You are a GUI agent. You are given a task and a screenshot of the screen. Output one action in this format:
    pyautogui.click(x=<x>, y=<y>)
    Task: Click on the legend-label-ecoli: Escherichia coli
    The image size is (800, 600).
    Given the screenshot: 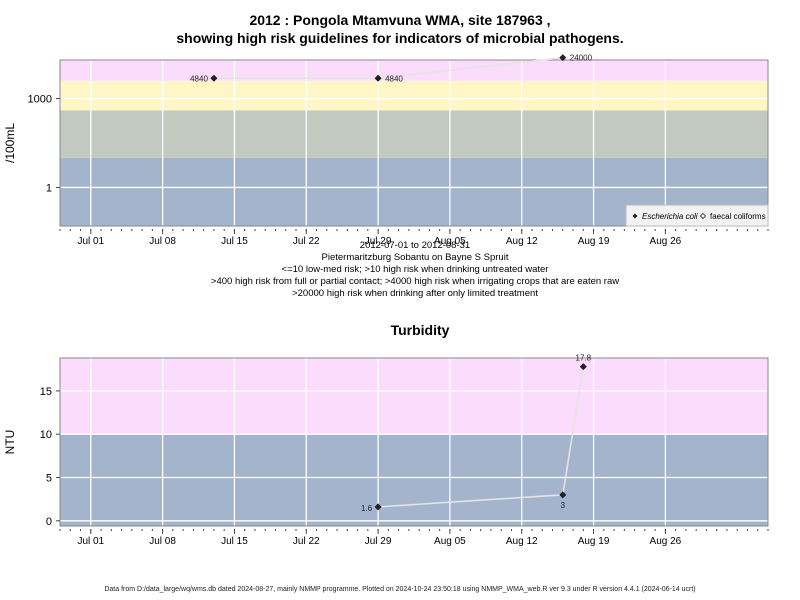 What is the action you would take?
    pyautogui.click(x=670, y=216)
    